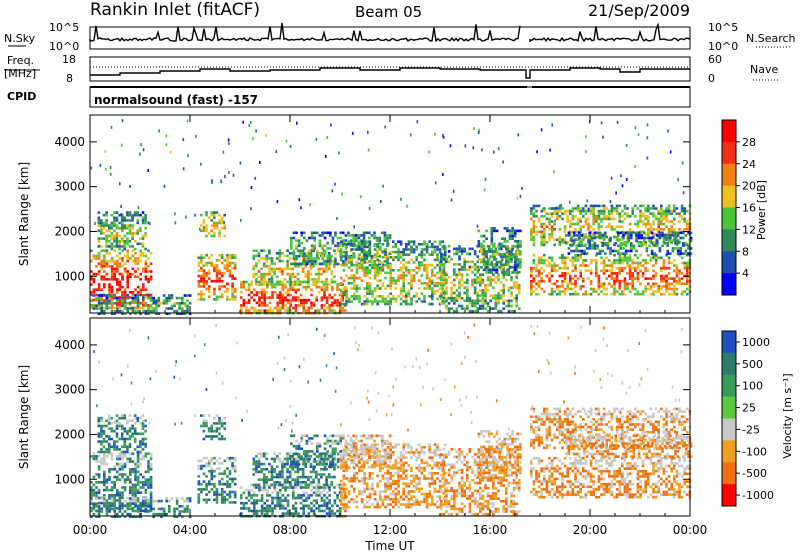  What do you see at coordinates (20, 38) in the screenshot?
I see `nsky-label: N.Sky` at bounding box center [20, 38].